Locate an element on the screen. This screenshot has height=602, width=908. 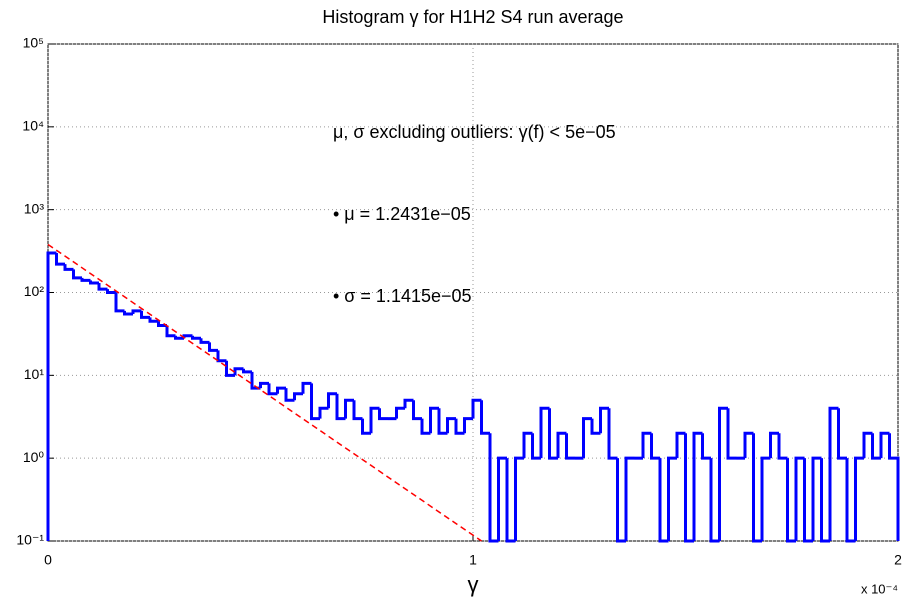
y-tick-label: 10⁵ is located at coordinates (33, 43).